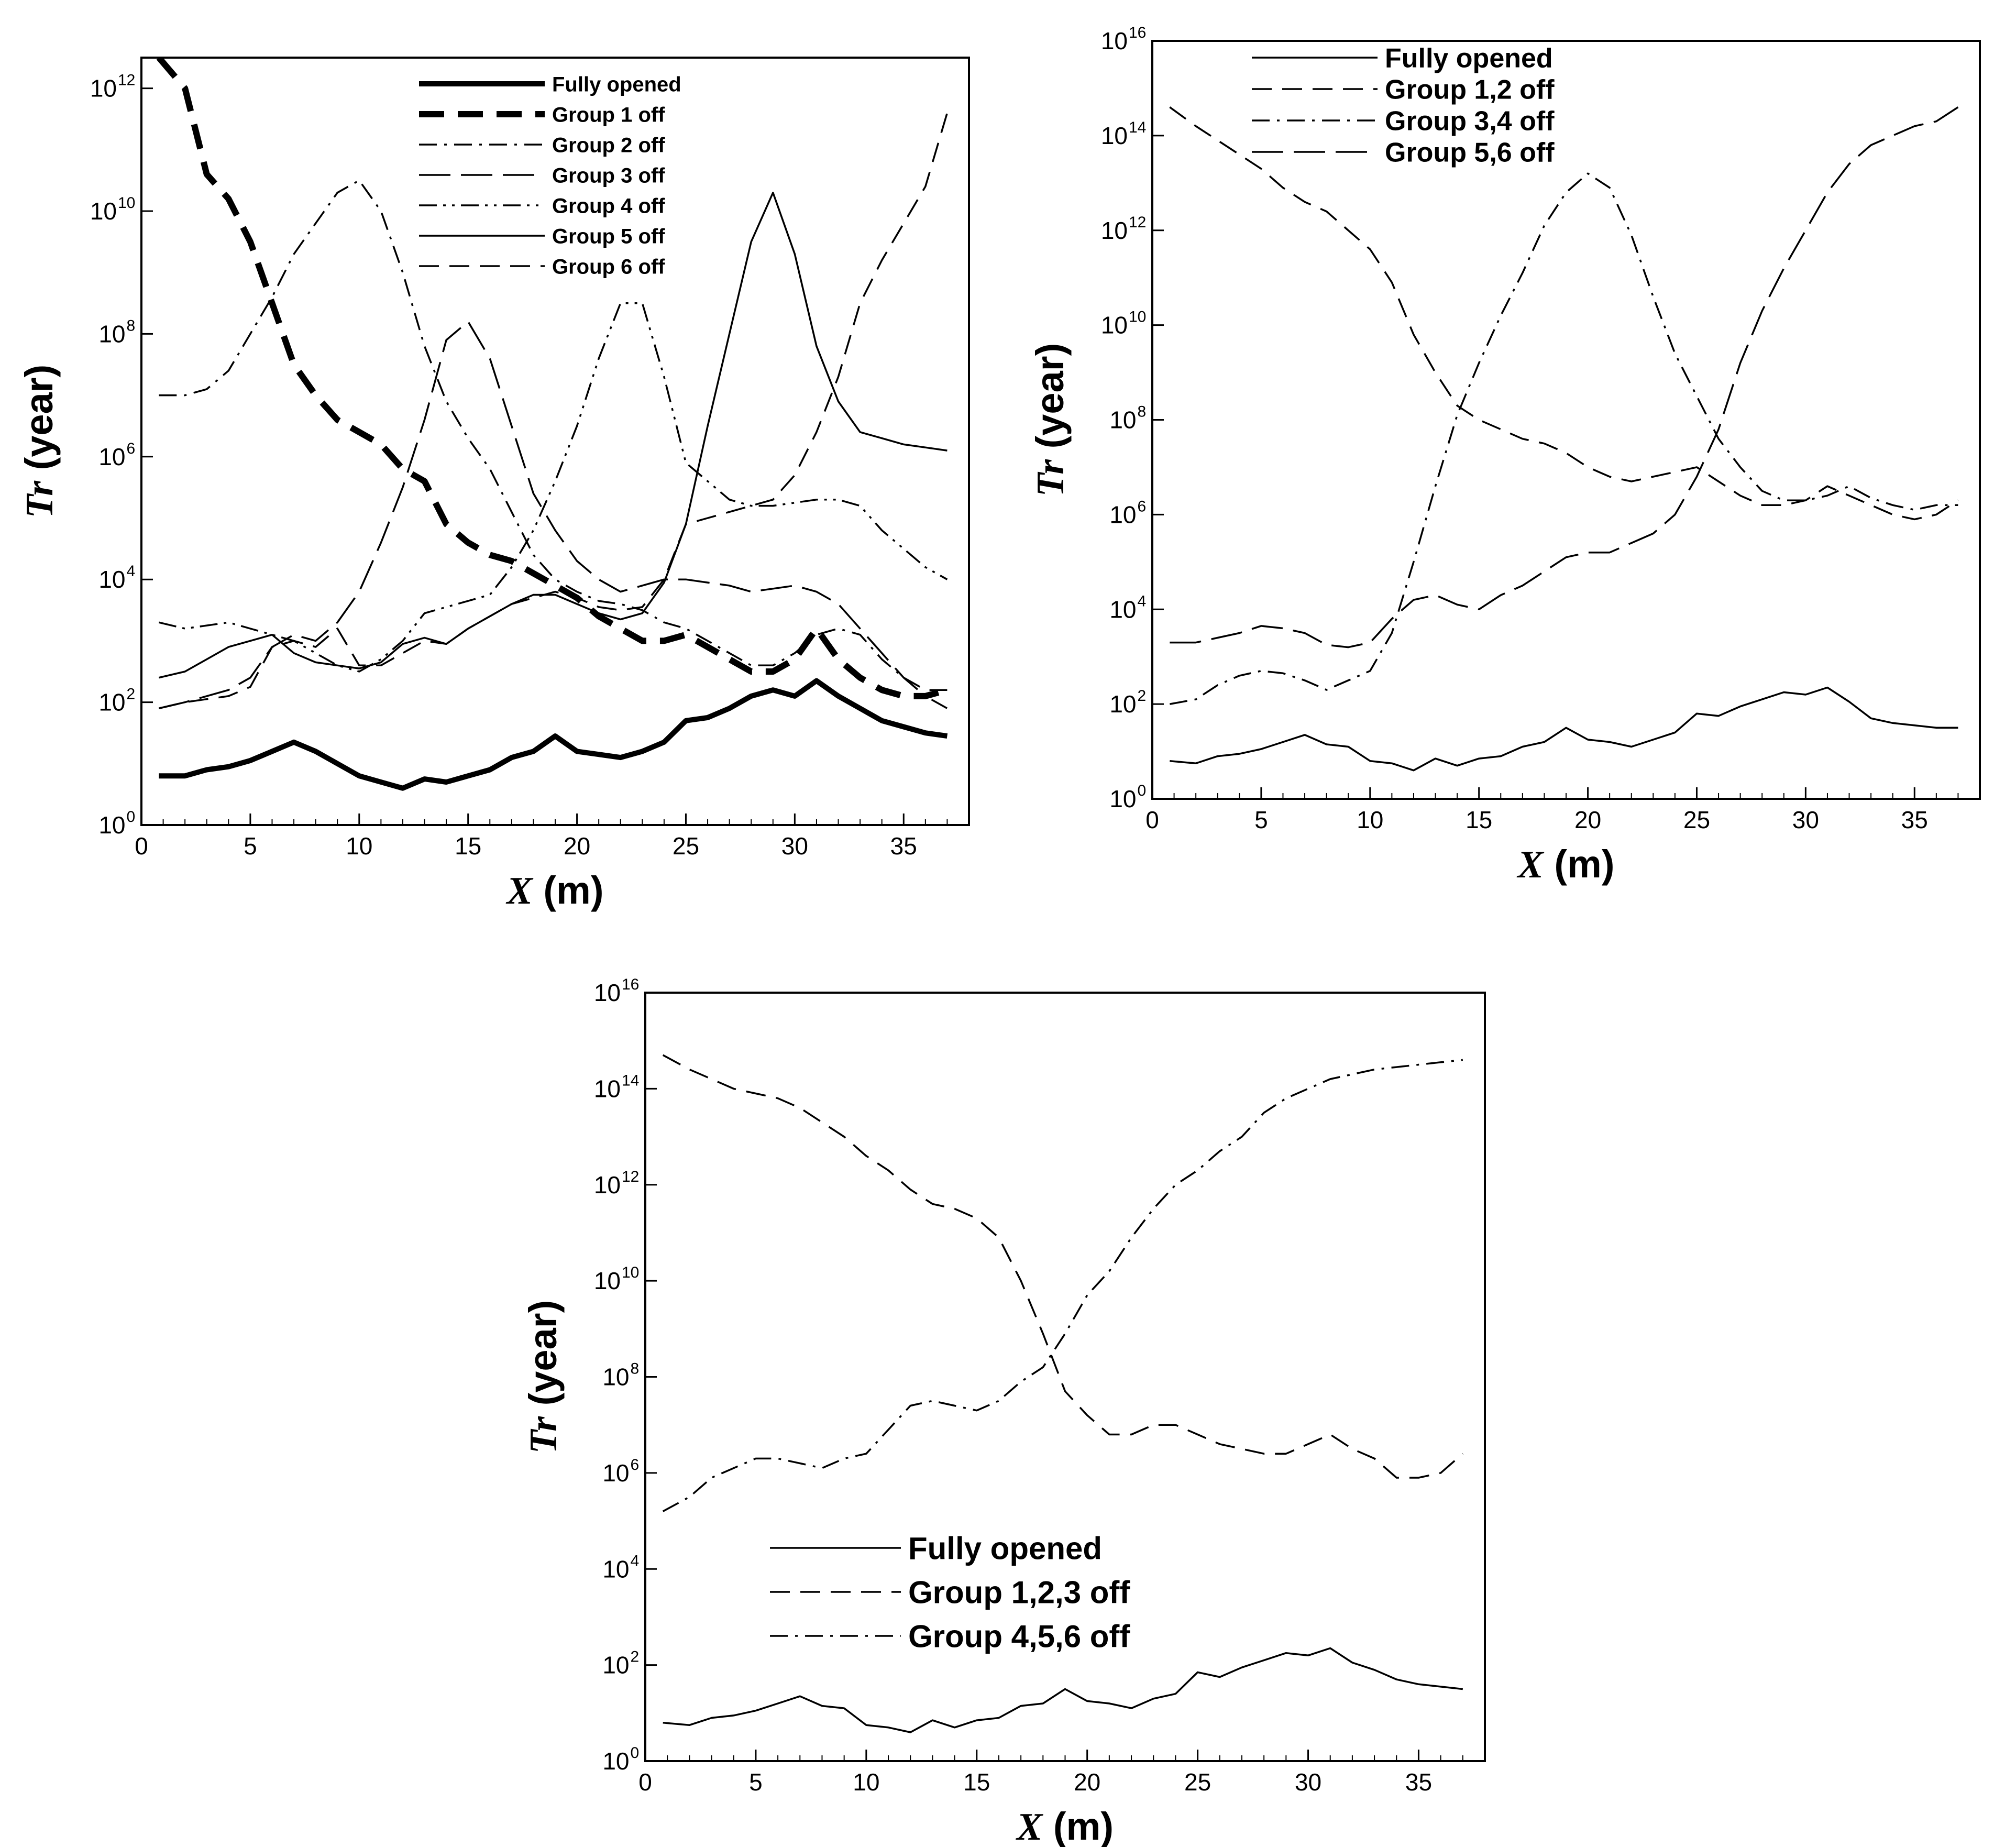 The width and height of the screenshot is (2016, 1847). I want to click on top-right-y-tick-label: 10¹⁰, so click(1124, 324).